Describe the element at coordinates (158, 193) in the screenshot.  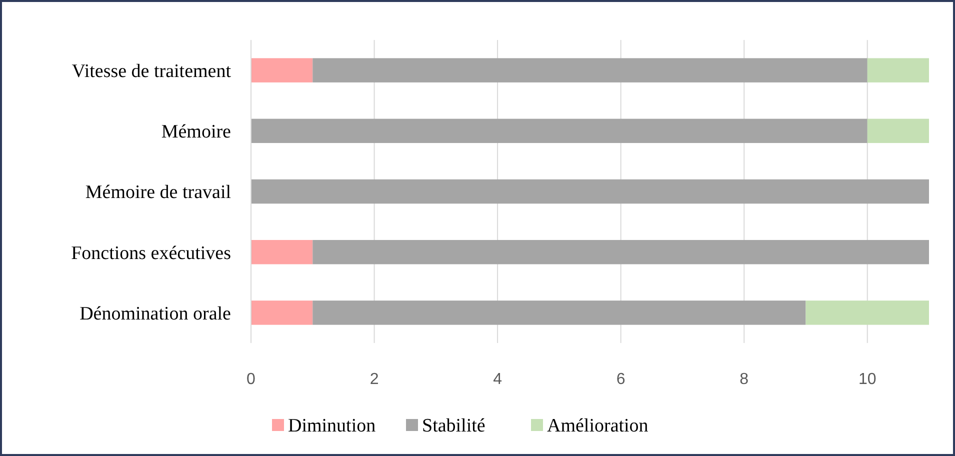
I see `y-tick-label: Mémoire de travail` at that location.